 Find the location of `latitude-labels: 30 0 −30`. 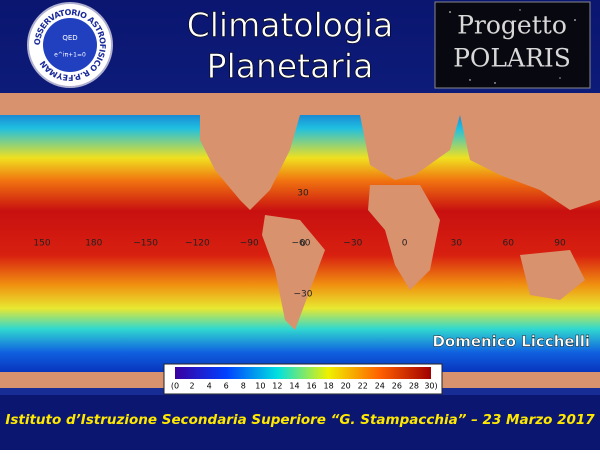

latitude-labels: 30 0 −30 is located at coordinates (303, 244).